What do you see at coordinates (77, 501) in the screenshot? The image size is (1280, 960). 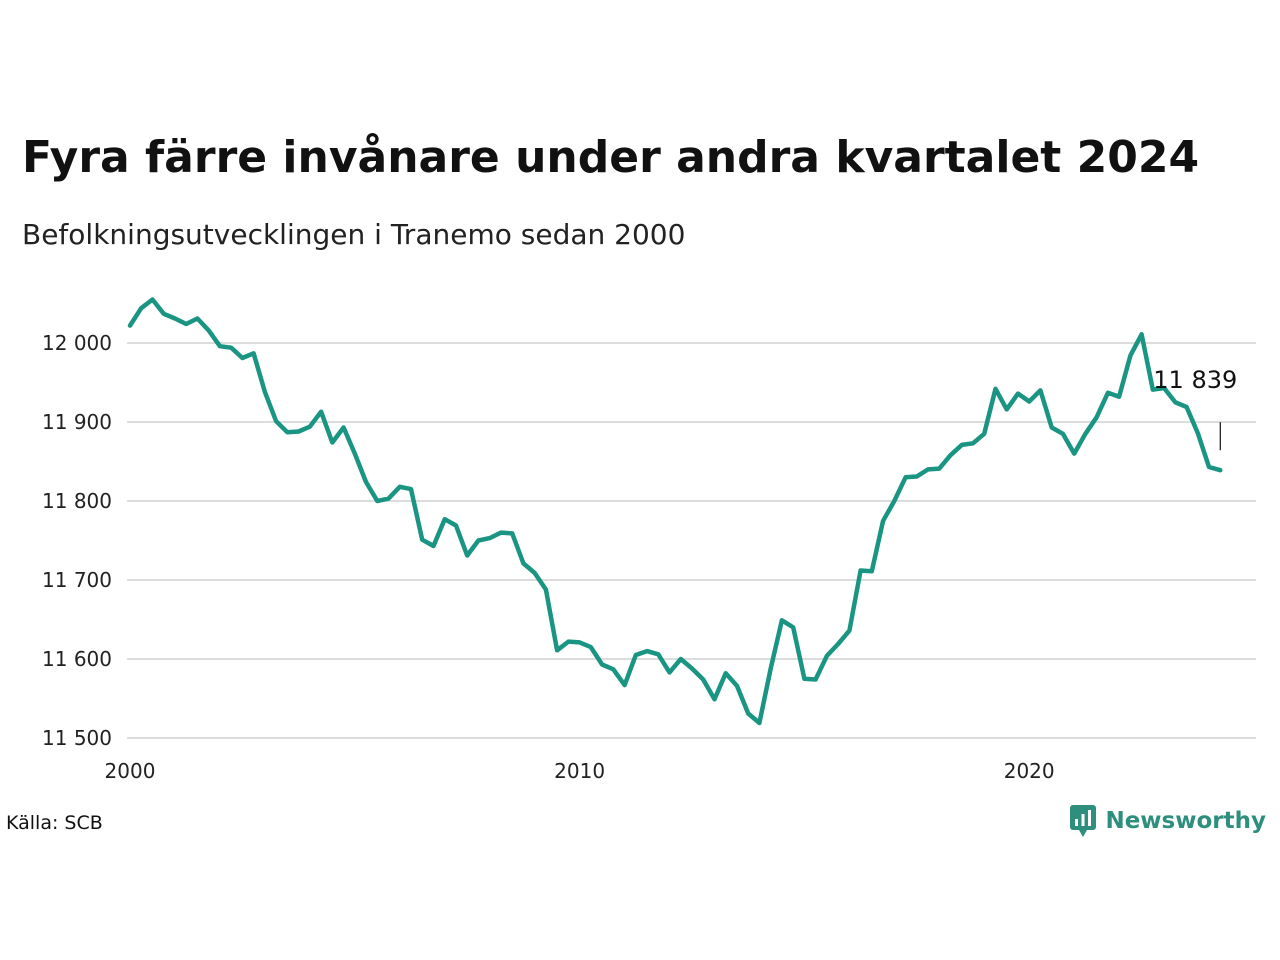 I see `y-tick-label-11800: 11 800` at bounding box center [77, 501].